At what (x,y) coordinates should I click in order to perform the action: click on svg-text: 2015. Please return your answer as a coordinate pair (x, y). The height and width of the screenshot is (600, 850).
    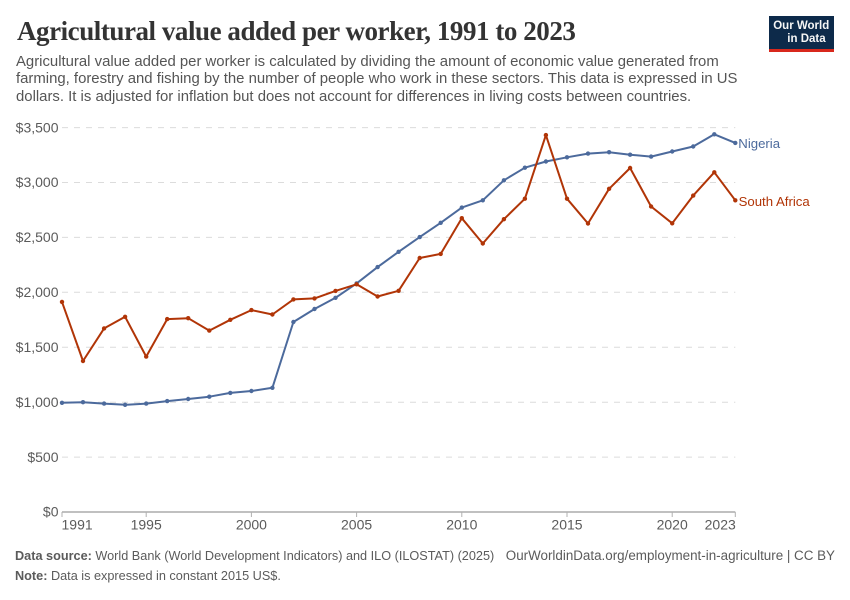
    Looking at the image, I should click on (566, 525).